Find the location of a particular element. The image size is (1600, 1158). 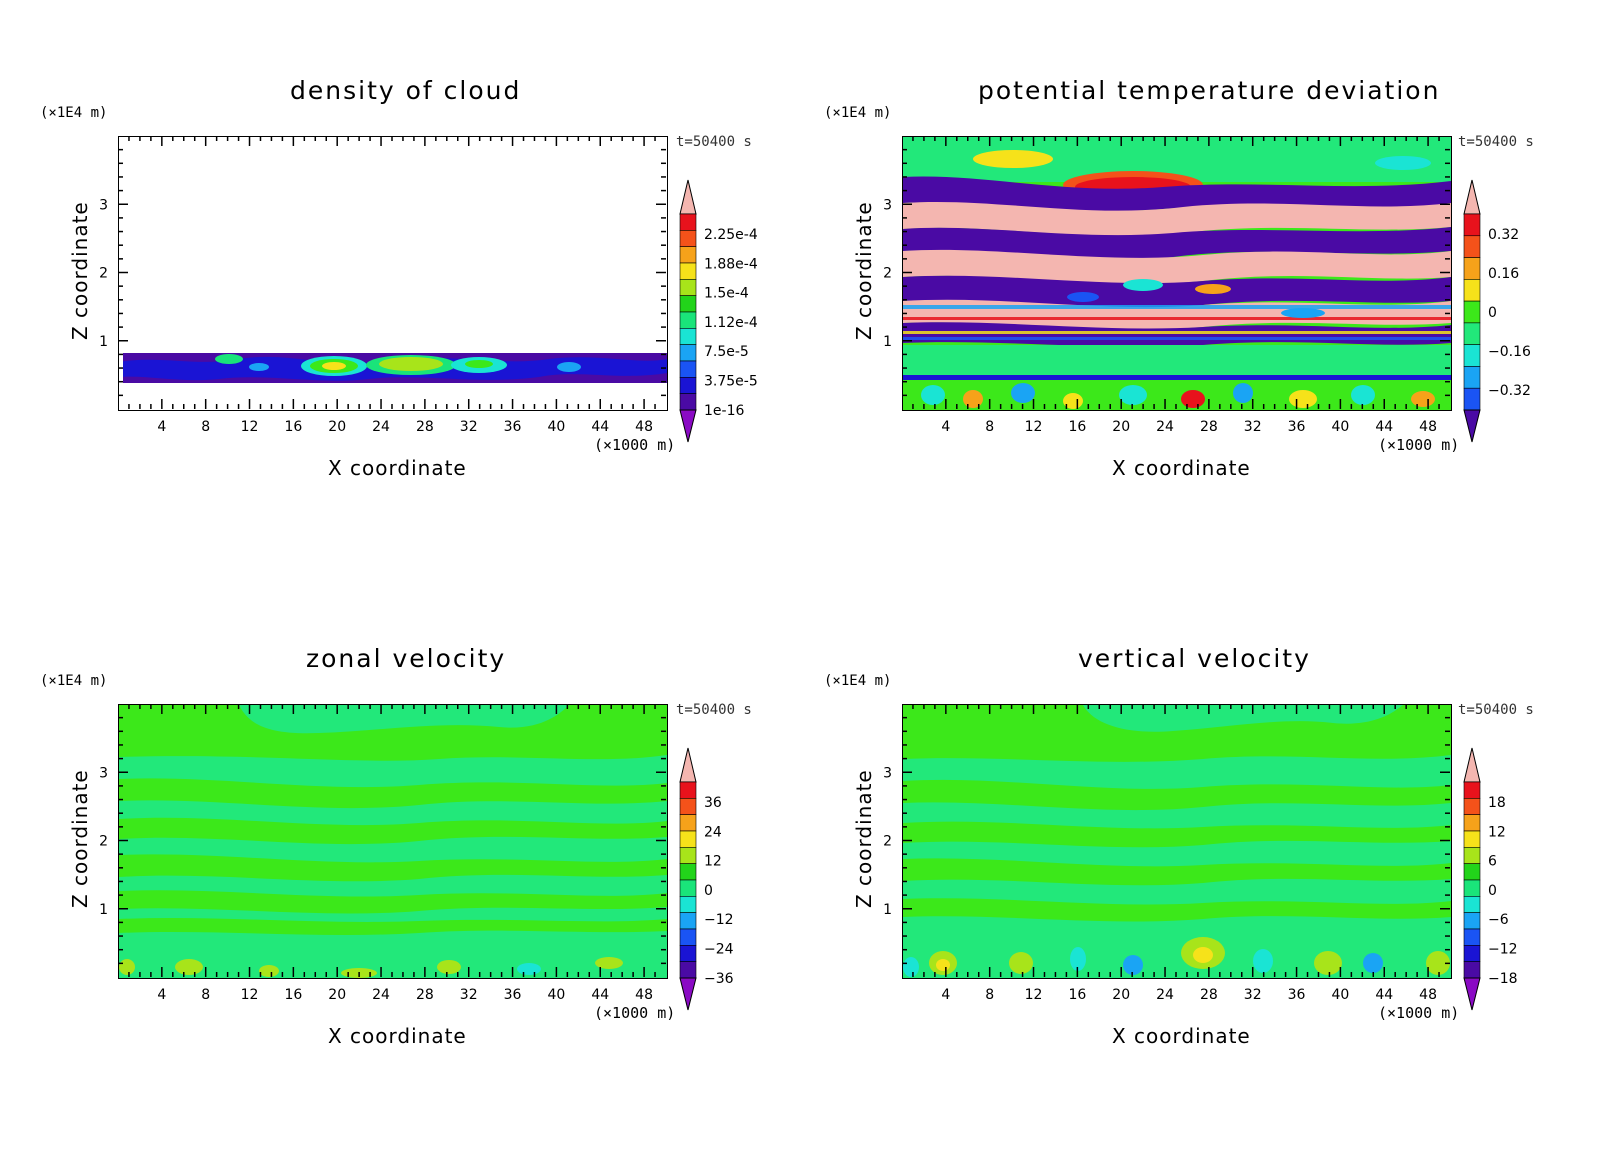

x-tick-label: 32 is located at coordinates (469, 995).